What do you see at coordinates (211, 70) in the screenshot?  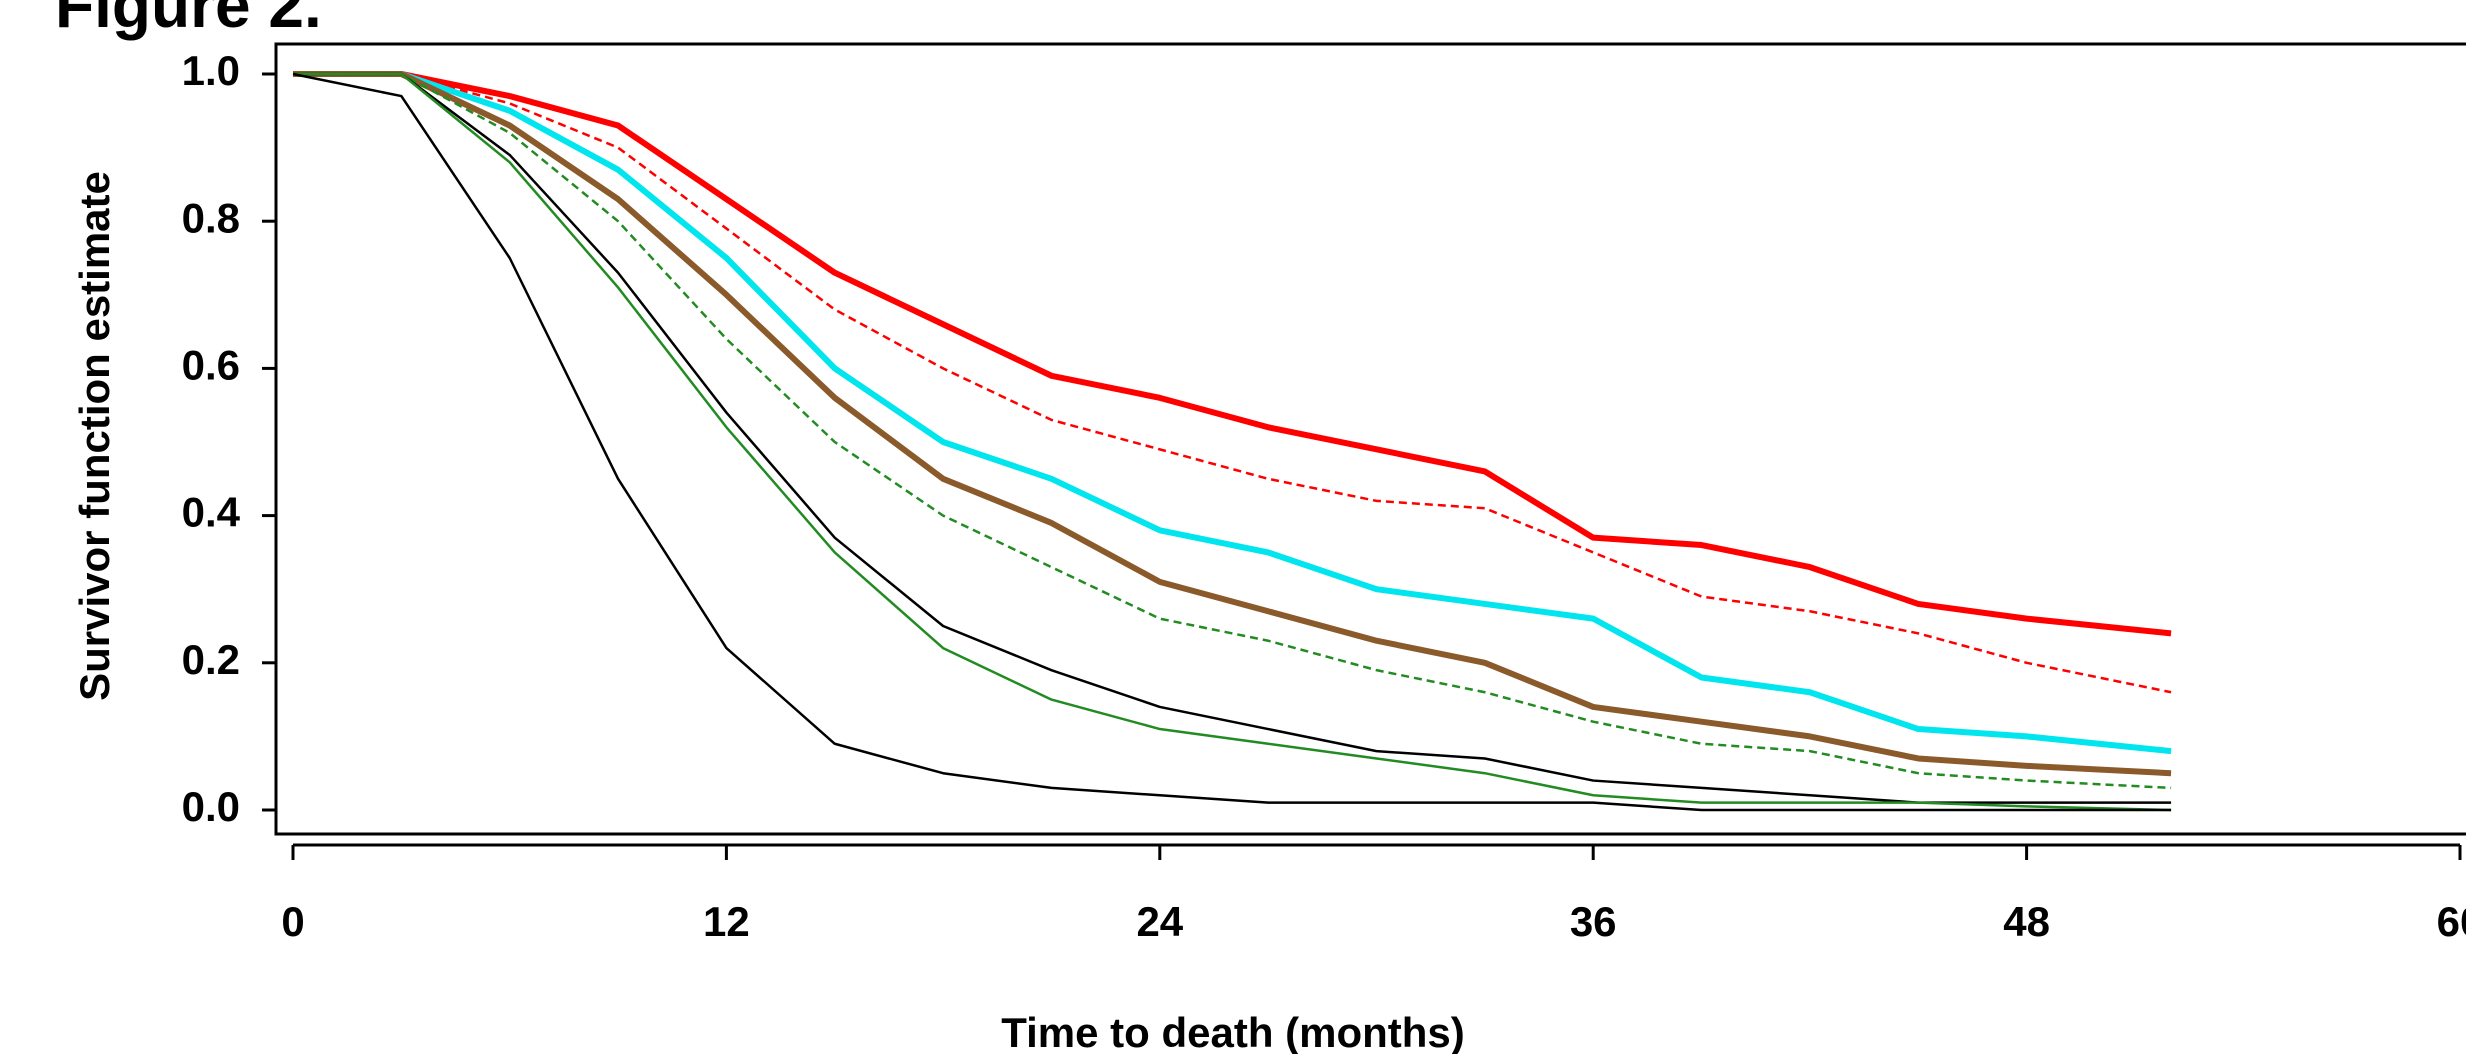 I see `y-tick-label: 1.0` at bounding box center [211, 70].